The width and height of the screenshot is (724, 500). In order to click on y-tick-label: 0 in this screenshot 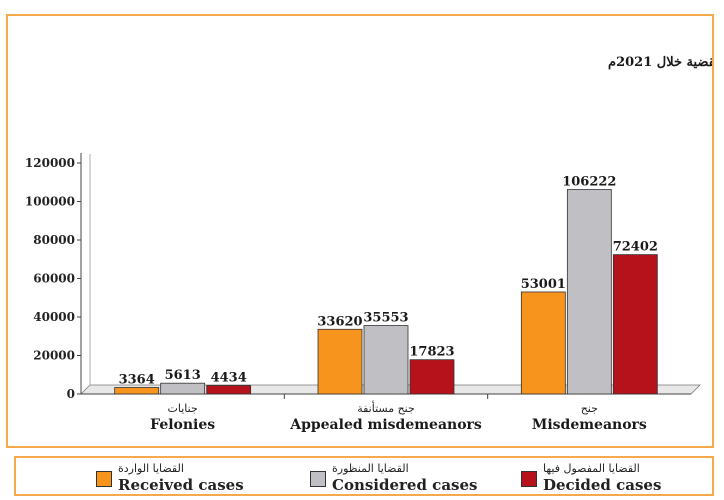, I will do `click(71, 394)`.